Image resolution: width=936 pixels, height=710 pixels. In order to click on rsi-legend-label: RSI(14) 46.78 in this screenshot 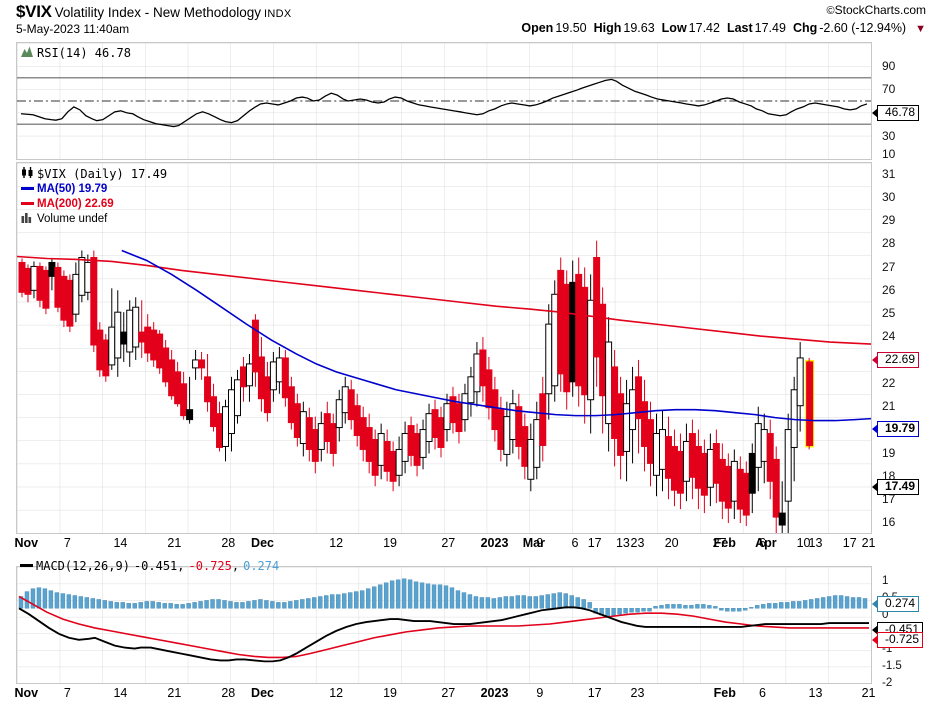, I will do `click(84, 52)`.